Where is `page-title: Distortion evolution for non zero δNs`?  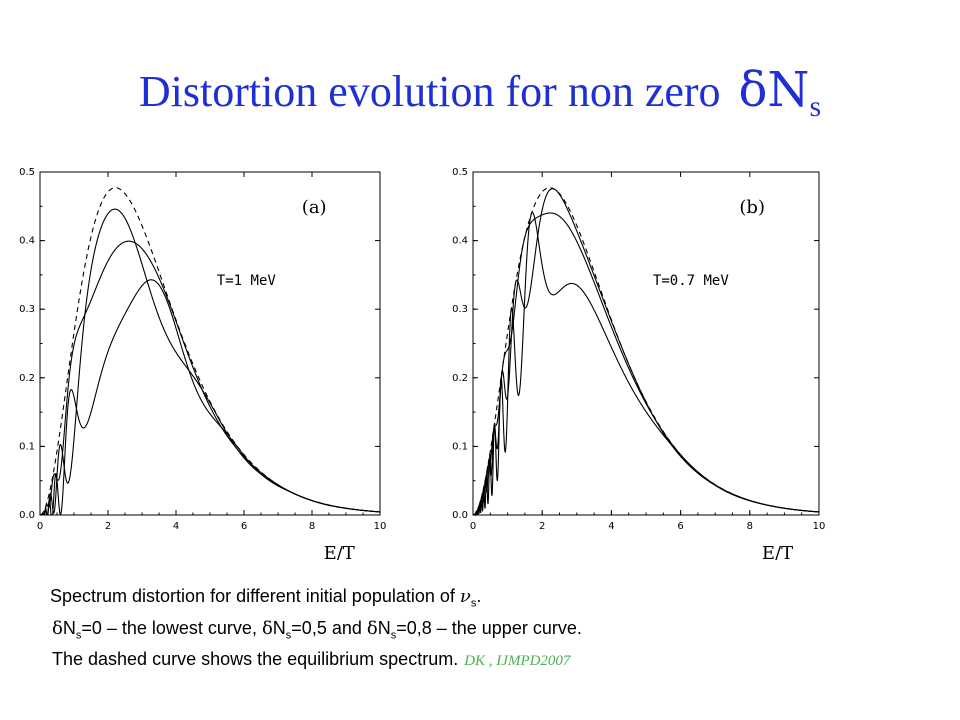
page-title: Distortion evolution for non zero δNs is located at coordinates (480, 93).